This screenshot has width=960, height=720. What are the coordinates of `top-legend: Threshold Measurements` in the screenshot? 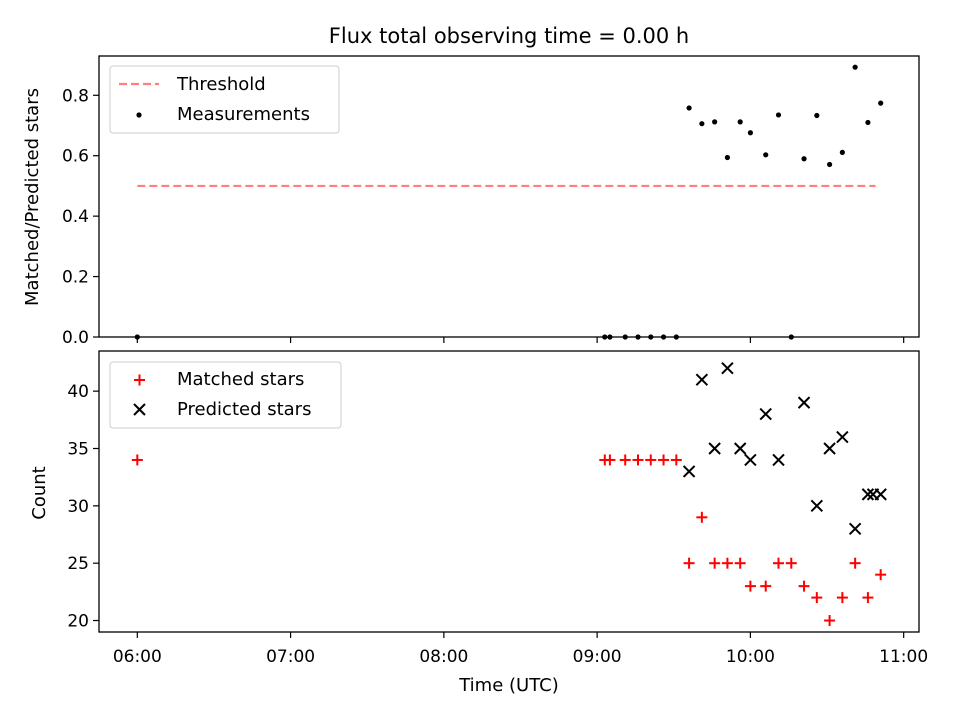 It's located at (224, 99).